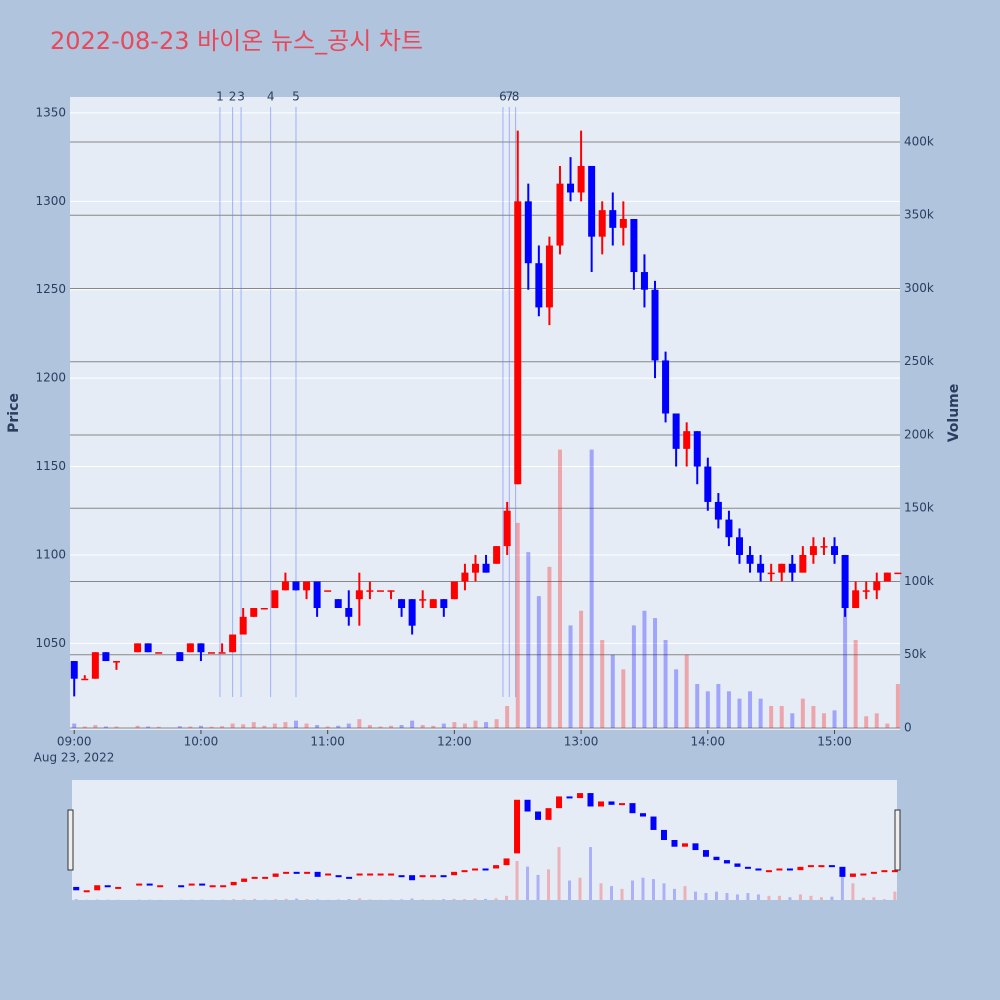  What do you see at coordinates (50, 378) in the screenshot?
I see `y-tick-label: 1200` at bounding box center [50, 378].